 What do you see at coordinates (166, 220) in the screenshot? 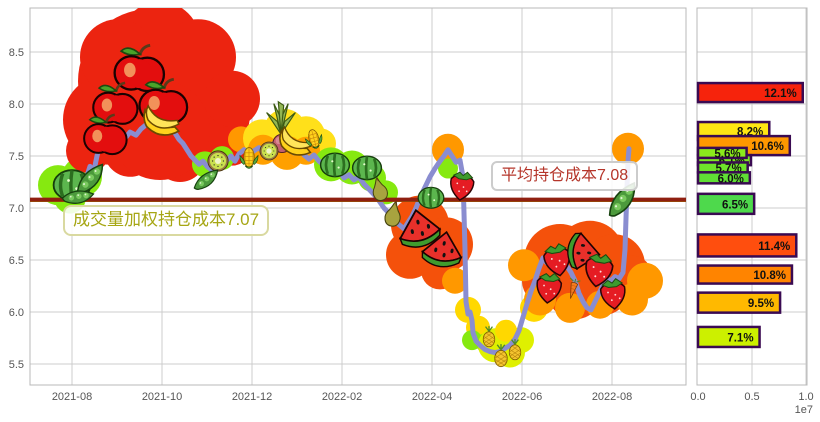
I see `vwap-cost-label: 成交量加权持仓成本7.07` at bounding box center [166, 220].